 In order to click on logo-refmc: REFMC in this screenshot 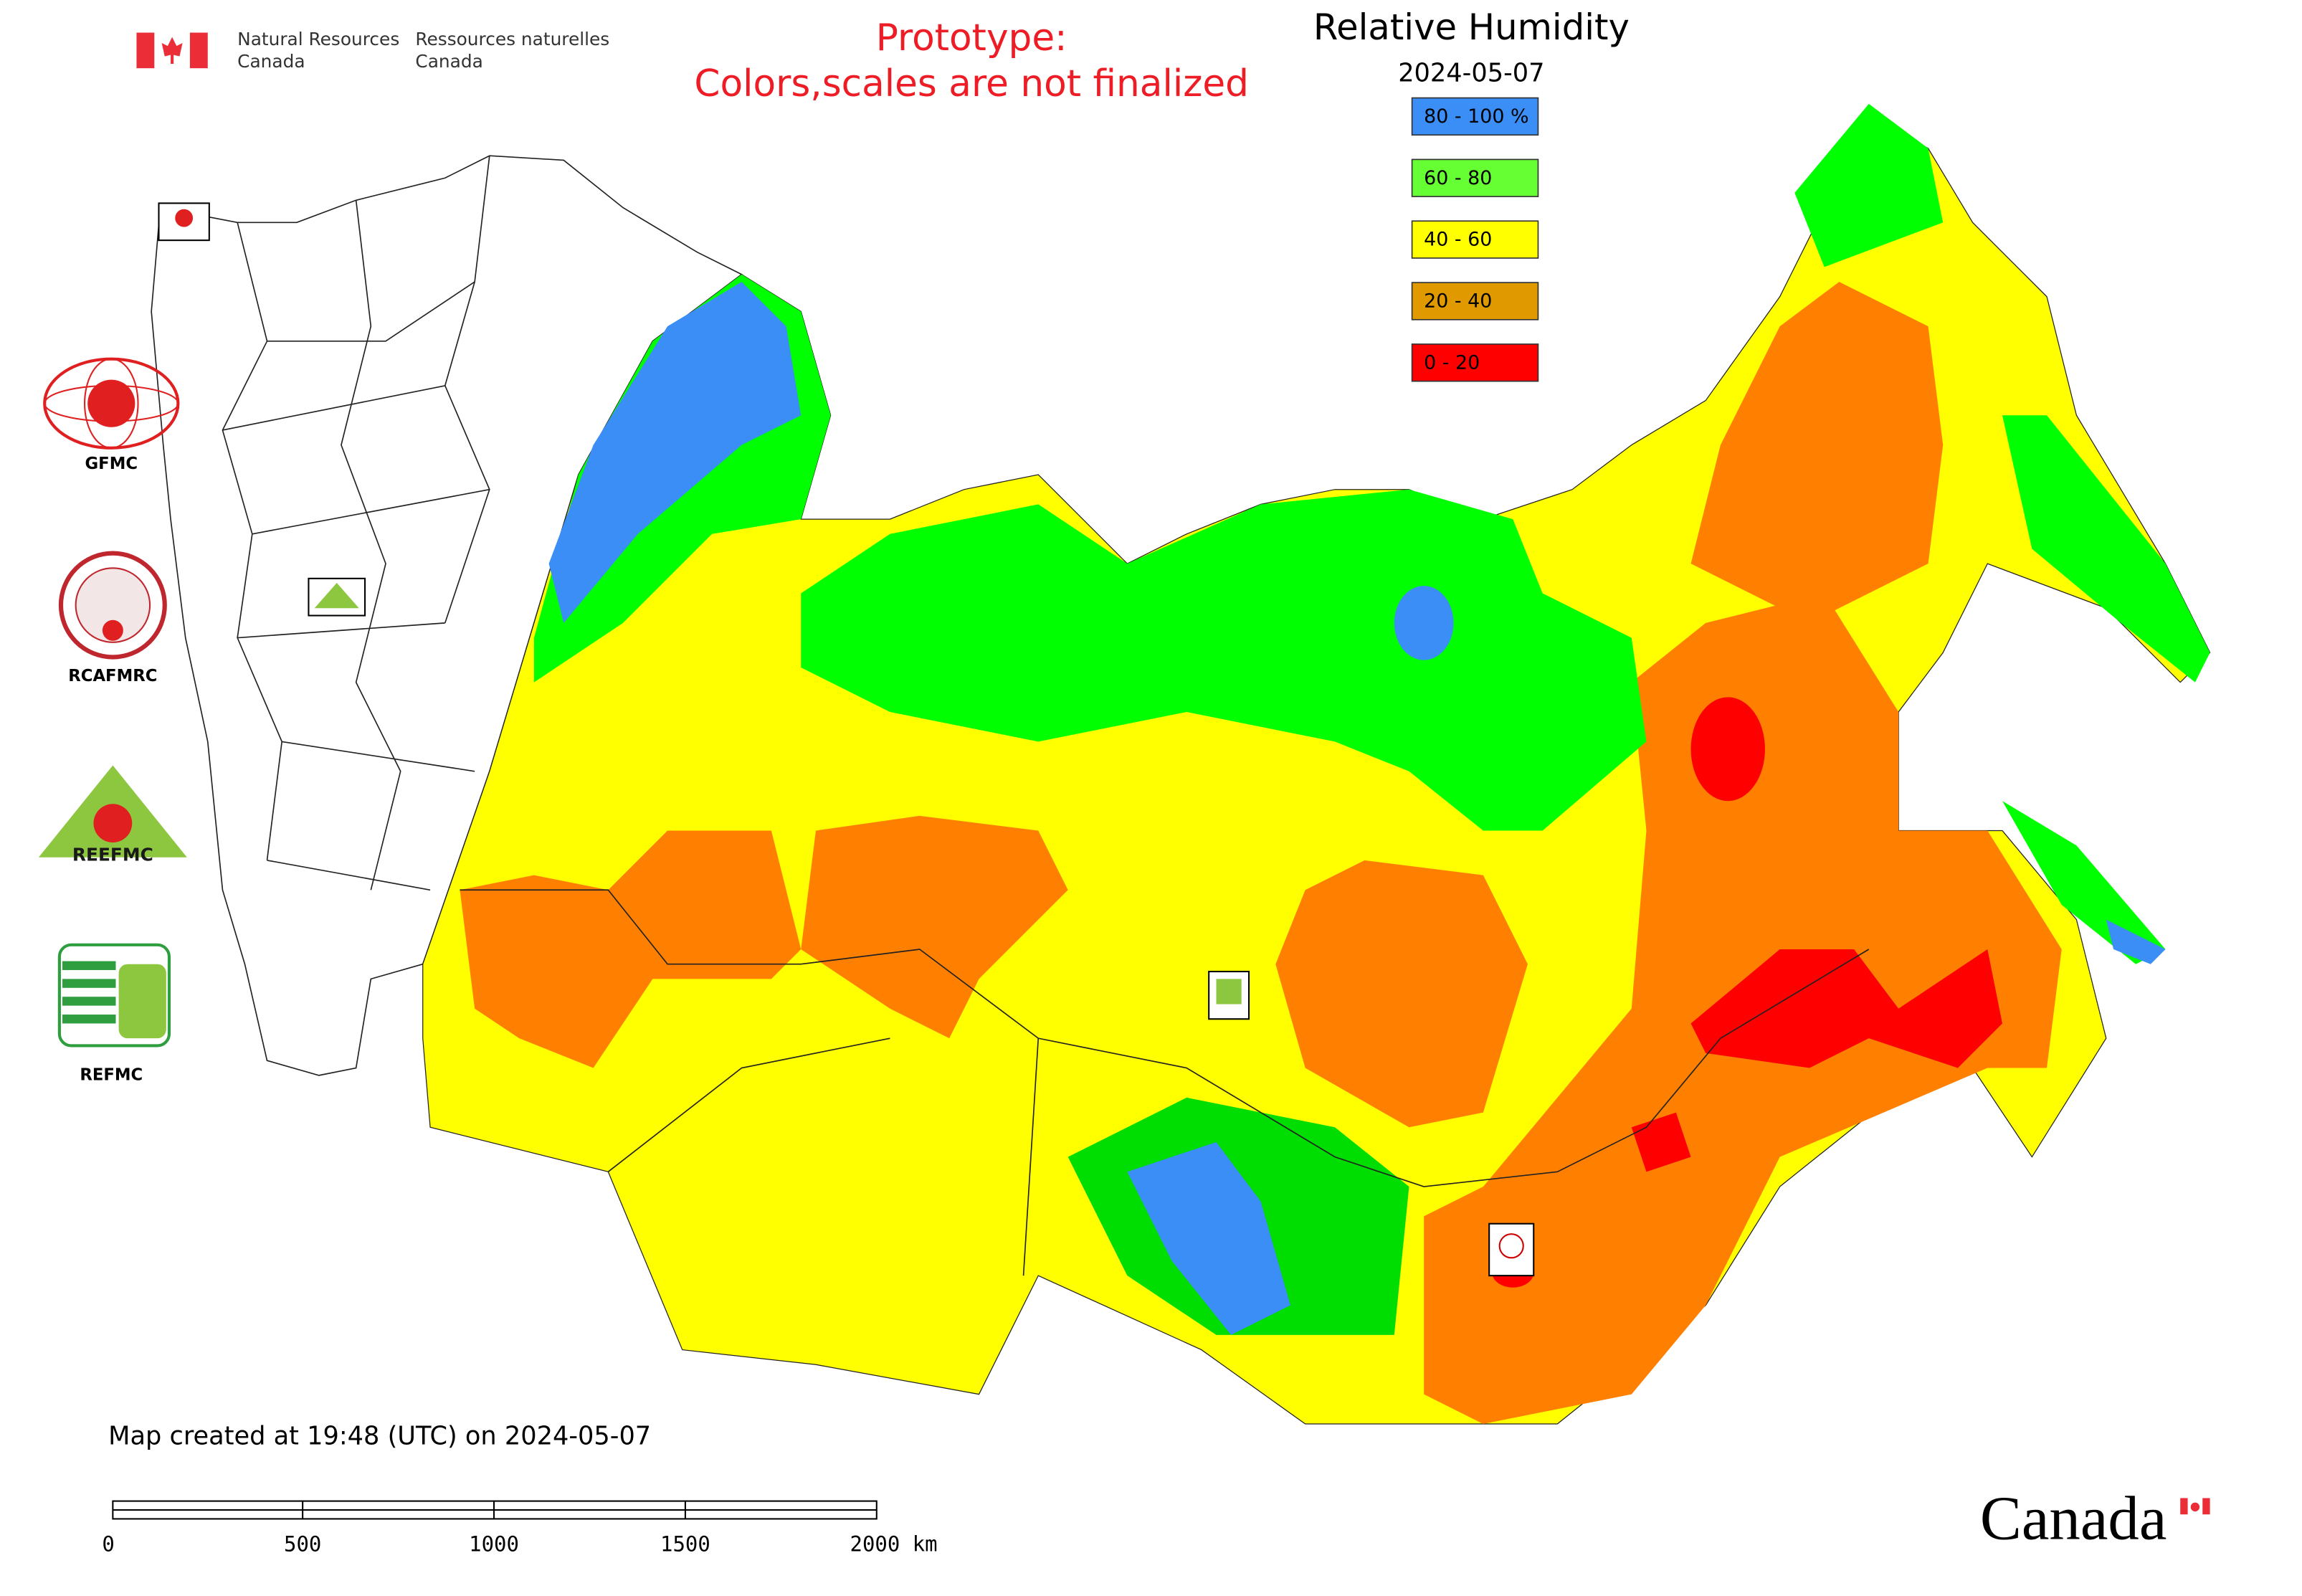, I will do `click(114, 1013)`.